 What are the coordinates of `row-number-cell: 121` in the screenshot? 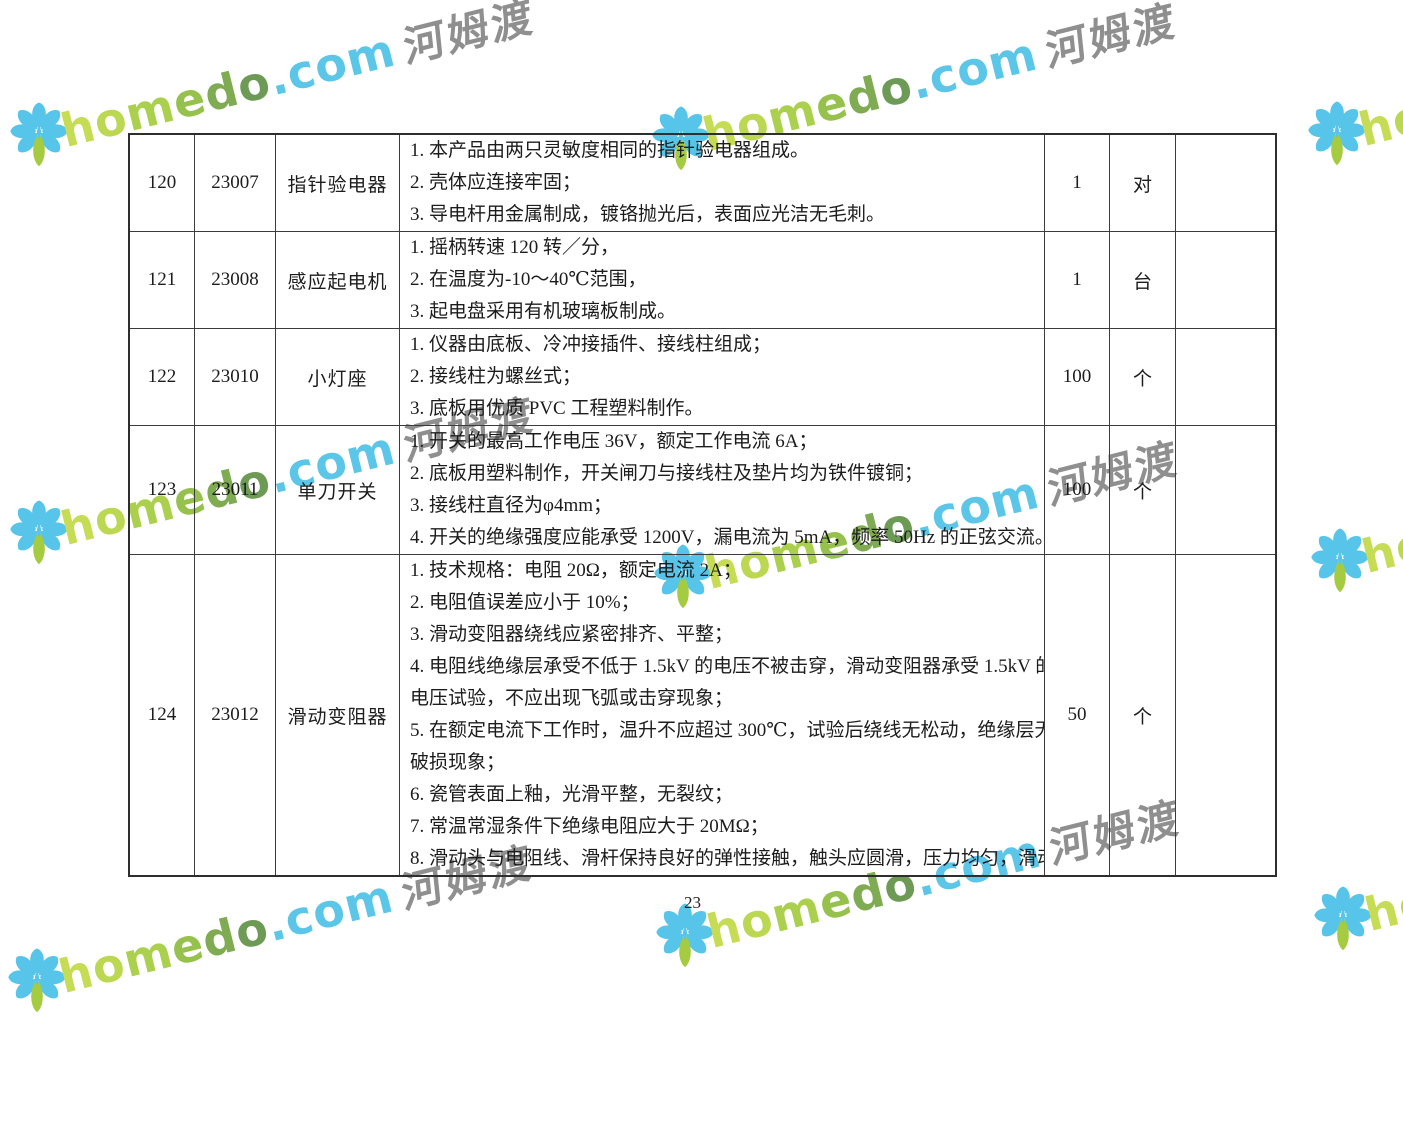 It's located at (162, 279).